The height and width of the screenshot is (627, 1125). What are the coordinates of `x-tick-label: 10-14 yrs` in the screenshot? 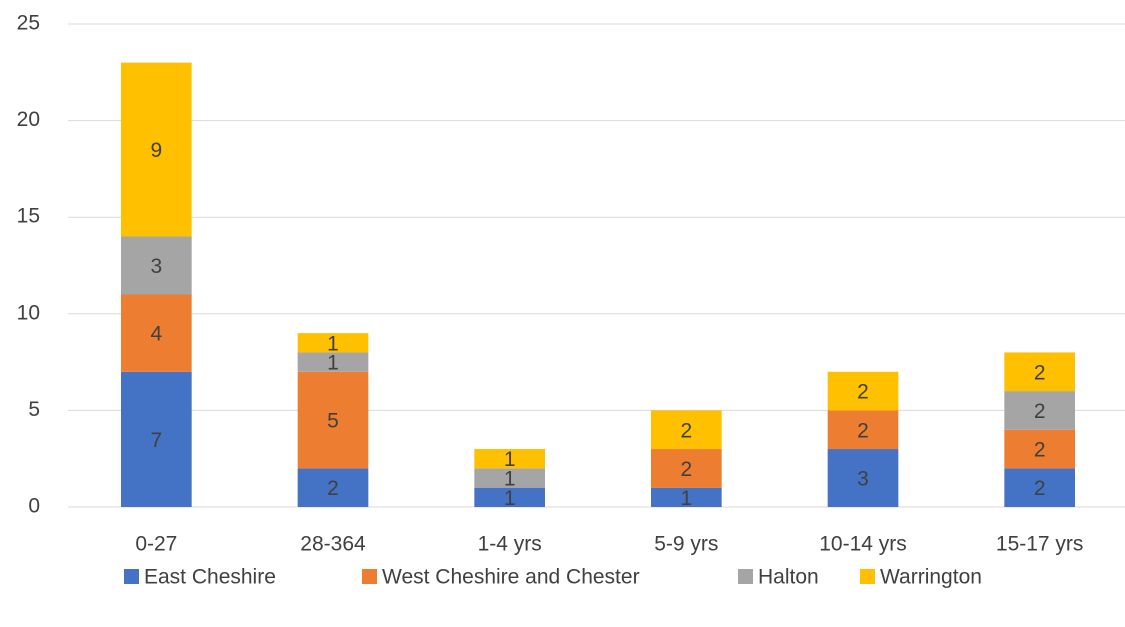 It's located at (863, 544).